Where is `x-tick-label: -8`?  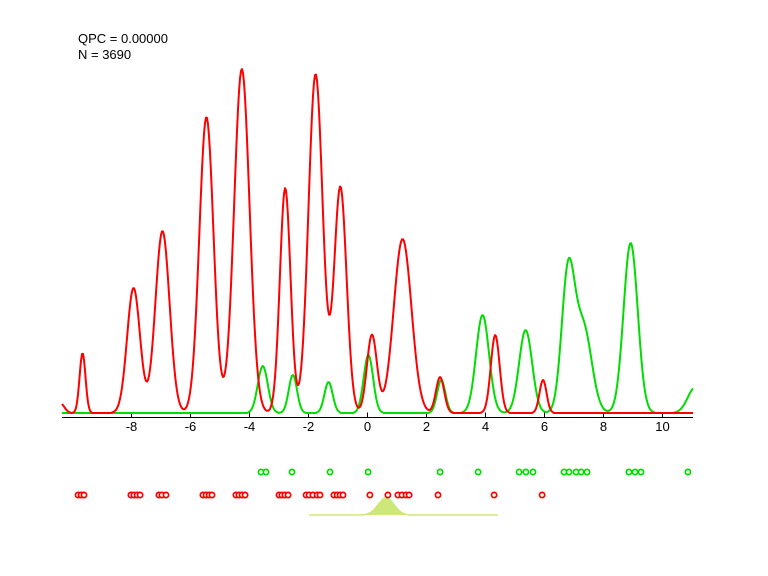 x-tick-label: -8 is located at coordinates (132, 426).